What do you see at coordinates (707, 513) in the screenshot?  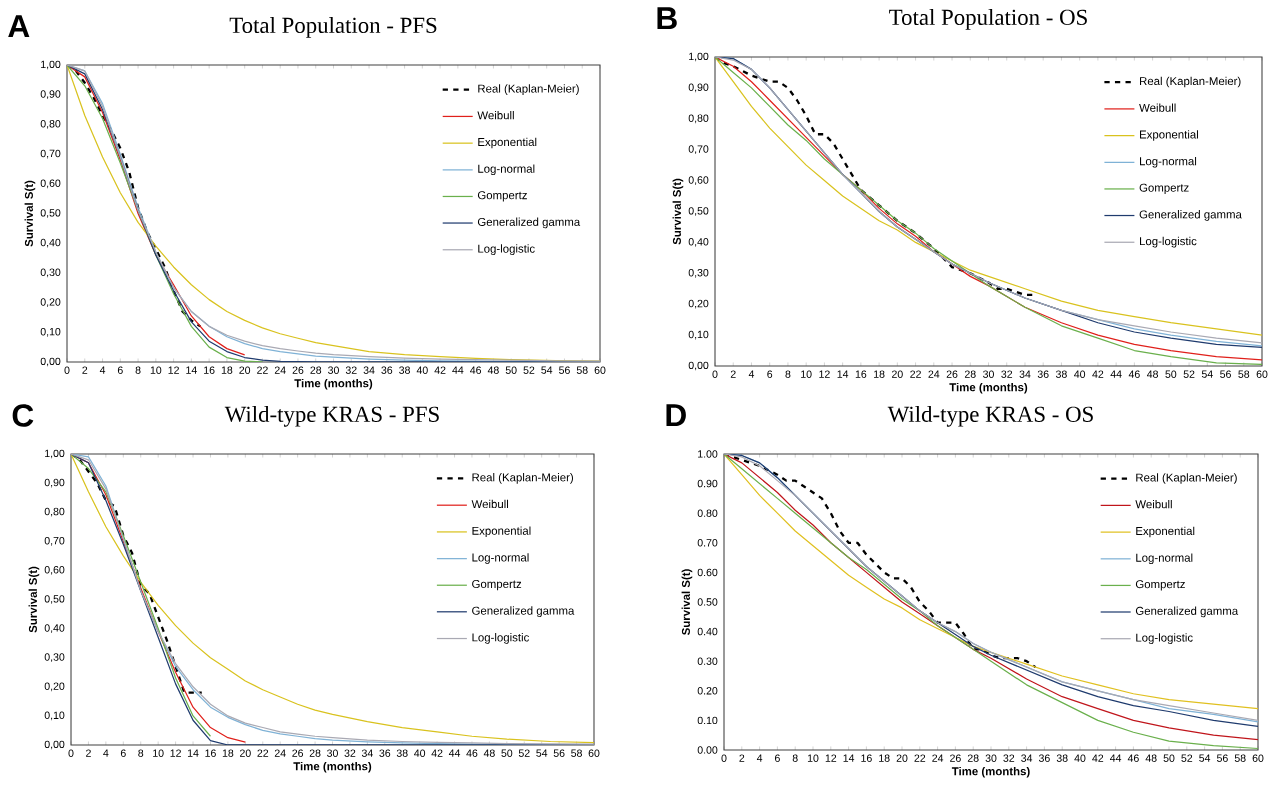 I see `y-tick-label: 0.80` at bounding box center [707, 513].